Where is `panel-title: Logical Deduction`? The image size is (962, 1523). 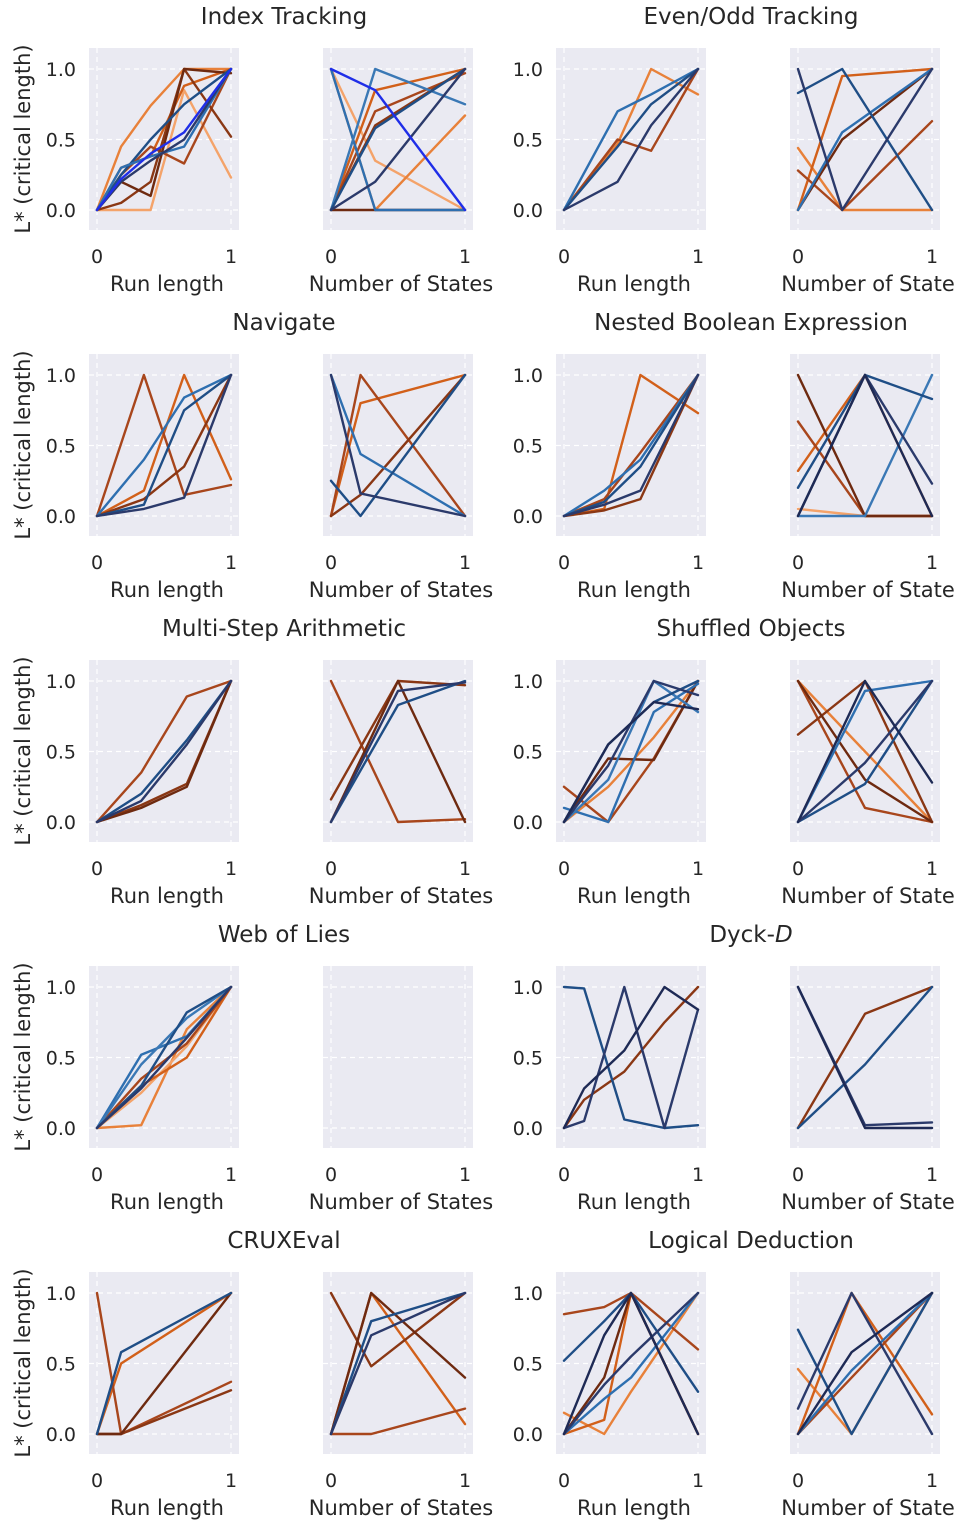 panel-title: Logical Deduction is located at coordinates (751, 1241).